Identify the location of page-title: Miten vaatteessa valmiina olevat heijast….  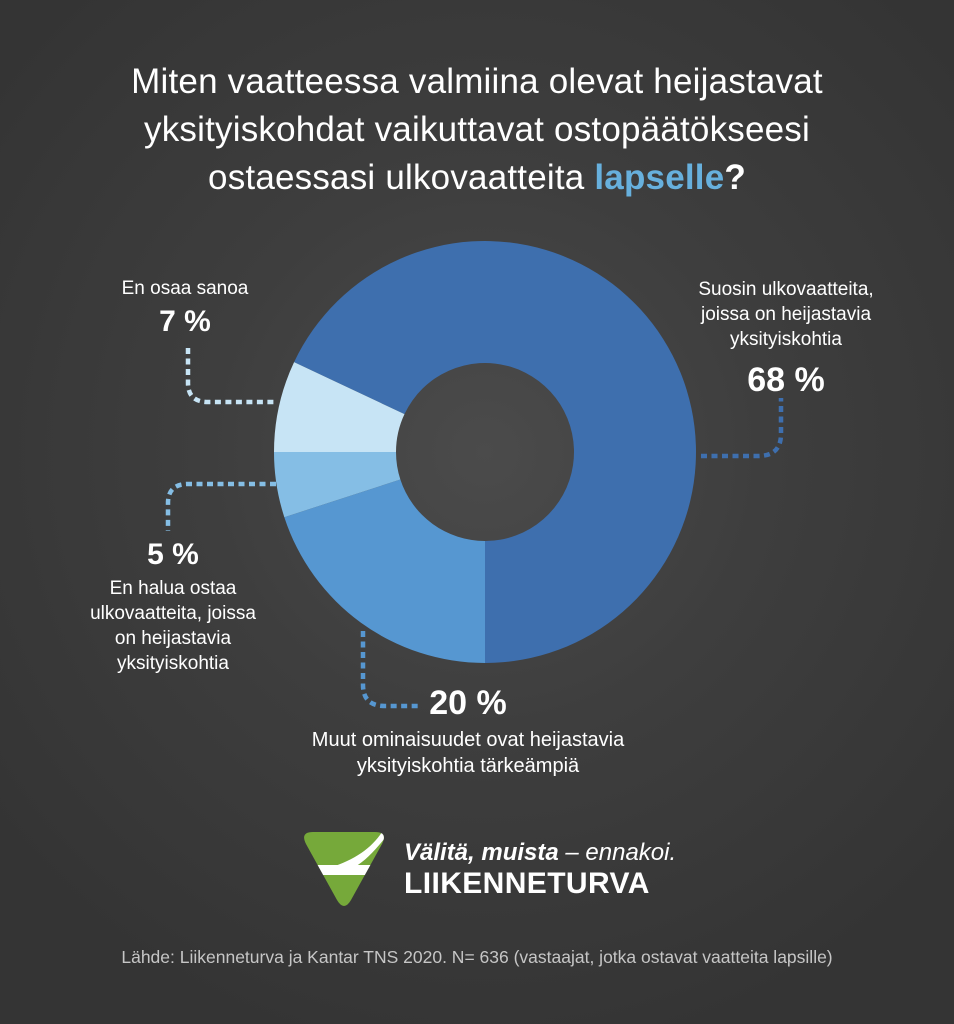
(477, 130).